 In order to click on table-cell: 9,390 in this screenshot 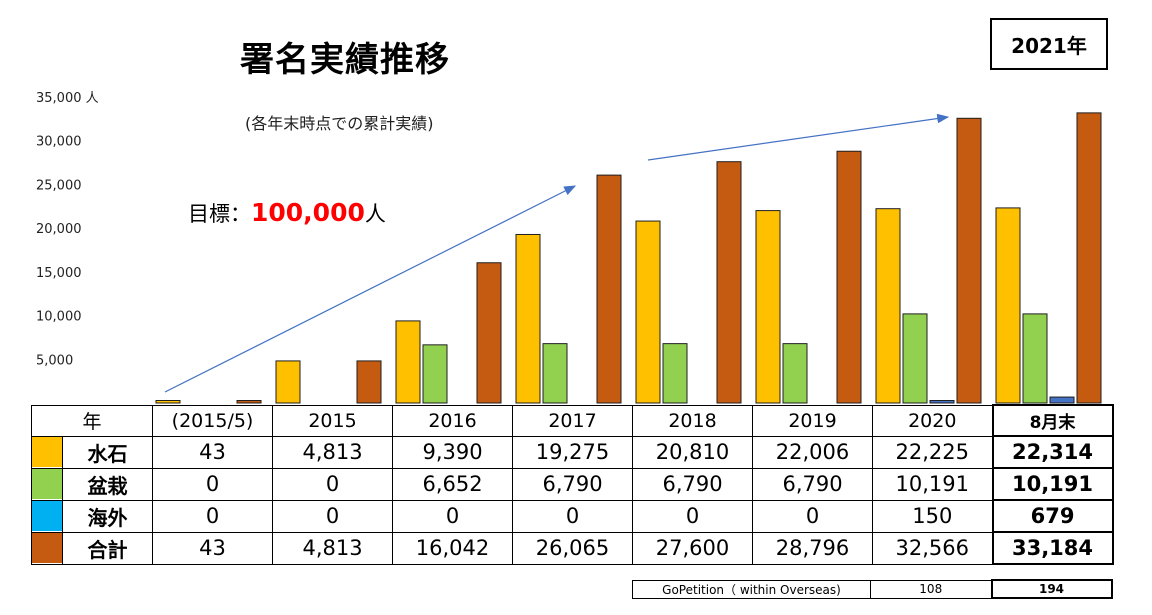, I will do `click(453, 452)`.